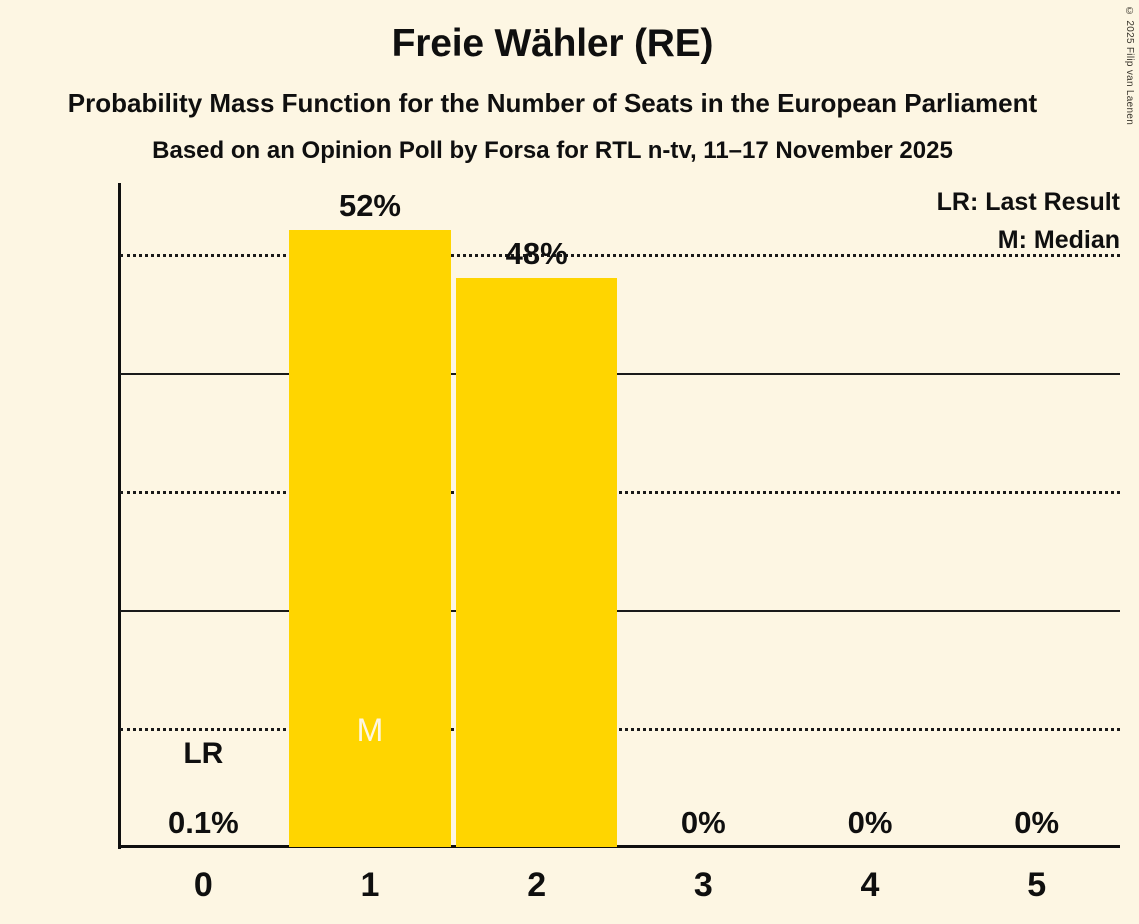 This screenshot has width=1139, height=924. I want to click on x-axis-tick-label: 4, so click(870, 885).